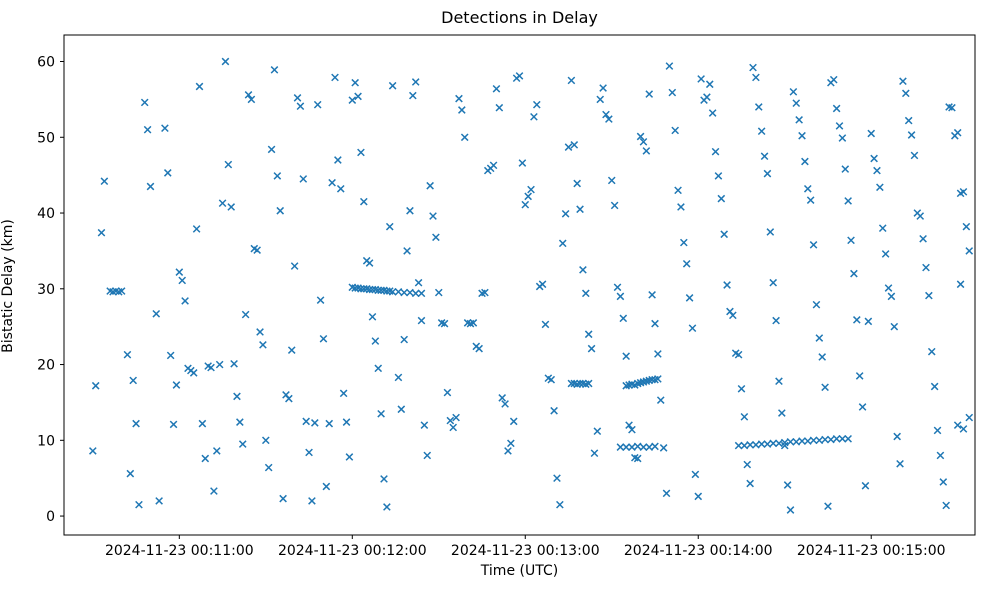  I want to click on y-tick-label: 10, so click(46, 441).